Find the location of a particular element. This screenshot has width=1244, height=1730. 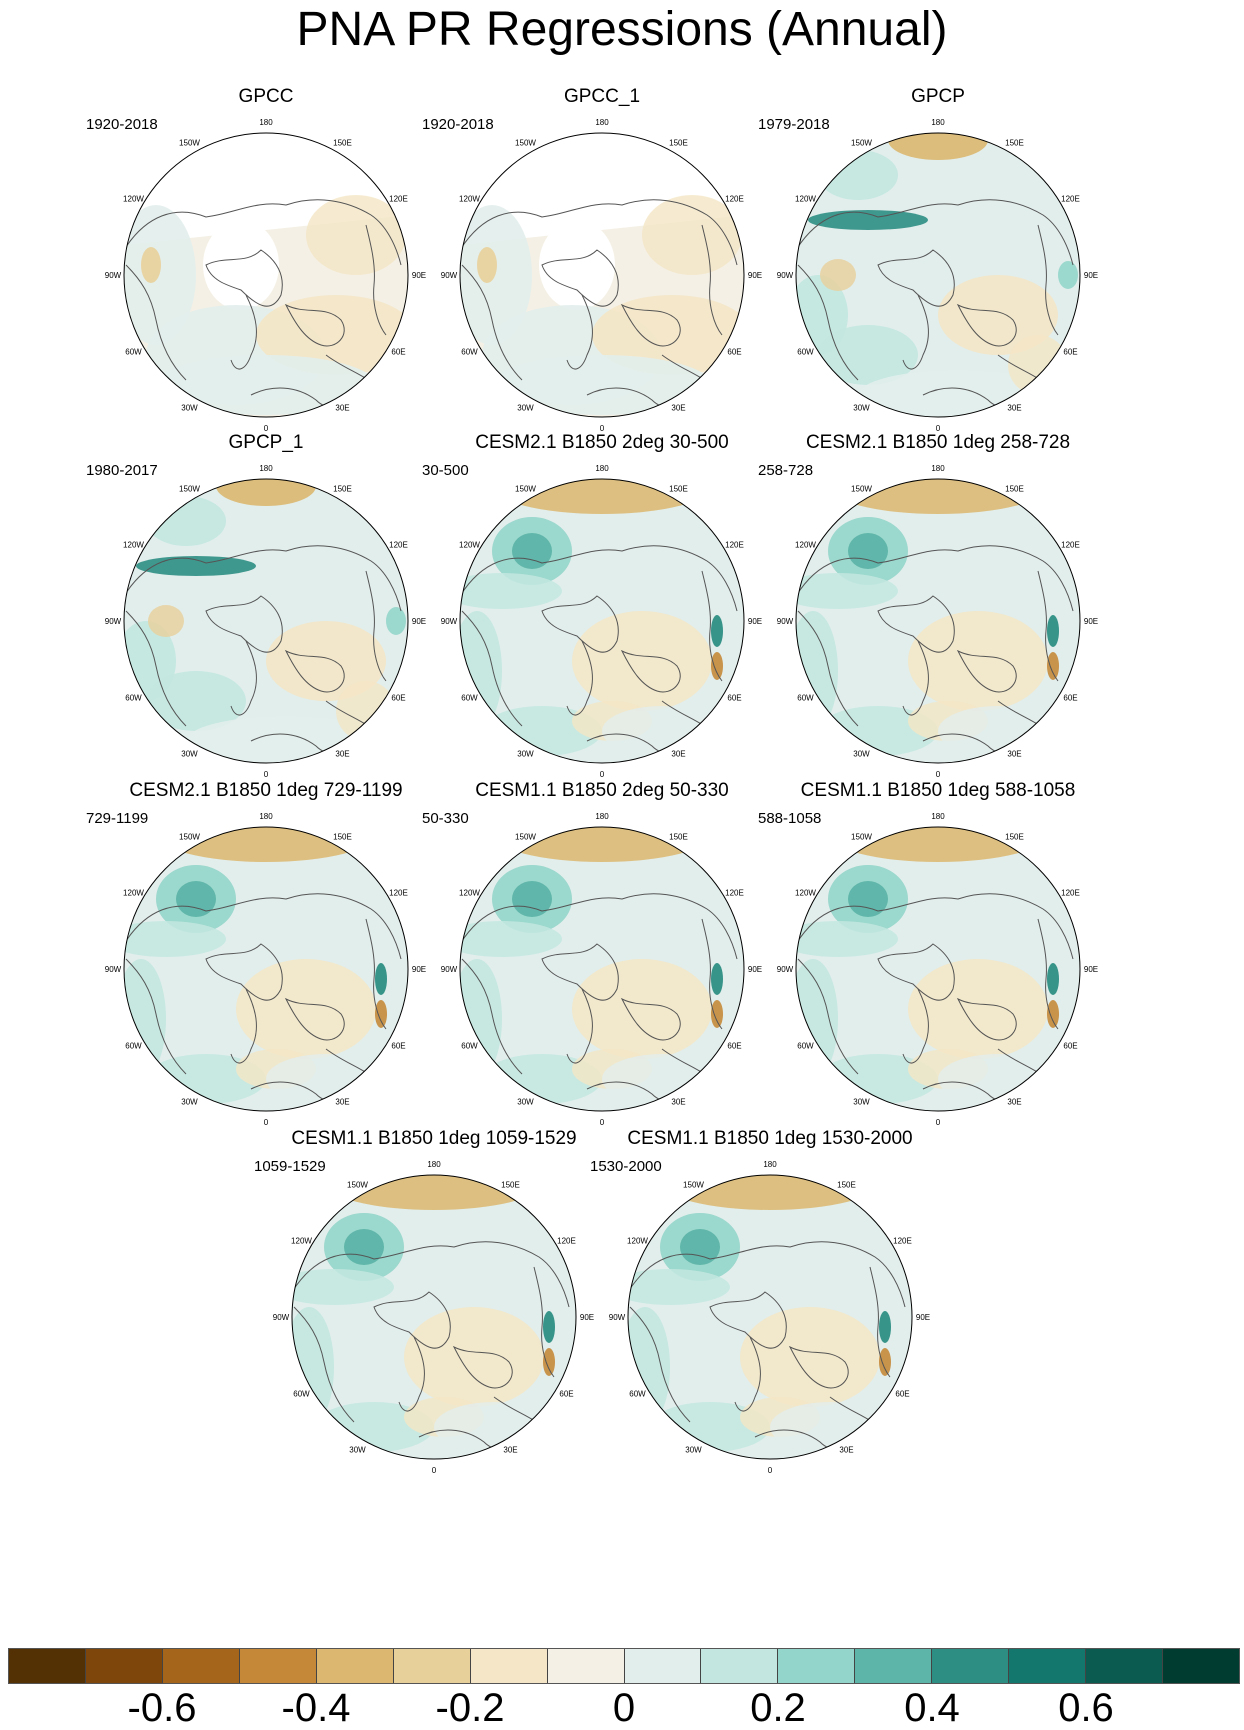

longitude-label: 150E is located at coordinates (1014, 143).